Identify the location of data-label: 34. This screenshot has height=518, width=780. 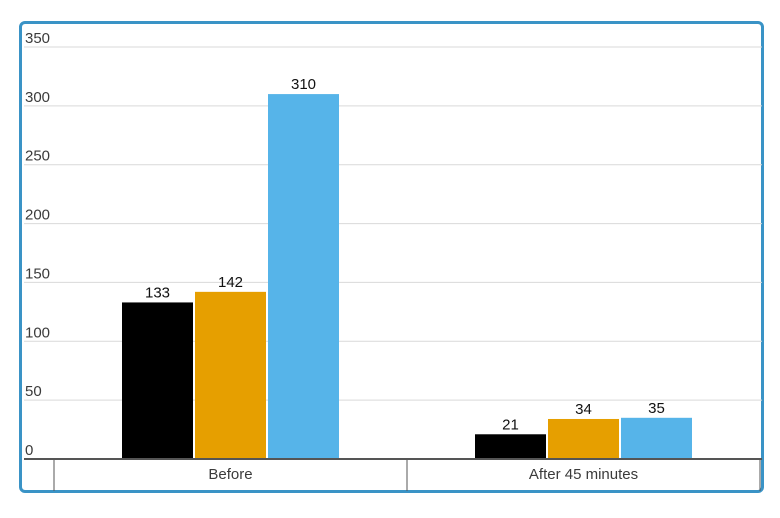
(583, 409).